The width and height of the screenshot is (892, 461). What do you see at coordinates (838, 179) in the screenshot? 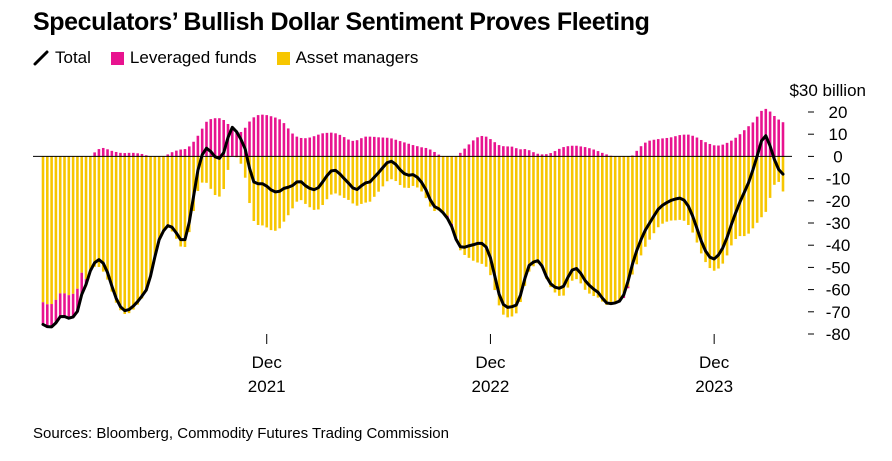
I see `y-tick-label: -10` at bounding box center [838, 179].